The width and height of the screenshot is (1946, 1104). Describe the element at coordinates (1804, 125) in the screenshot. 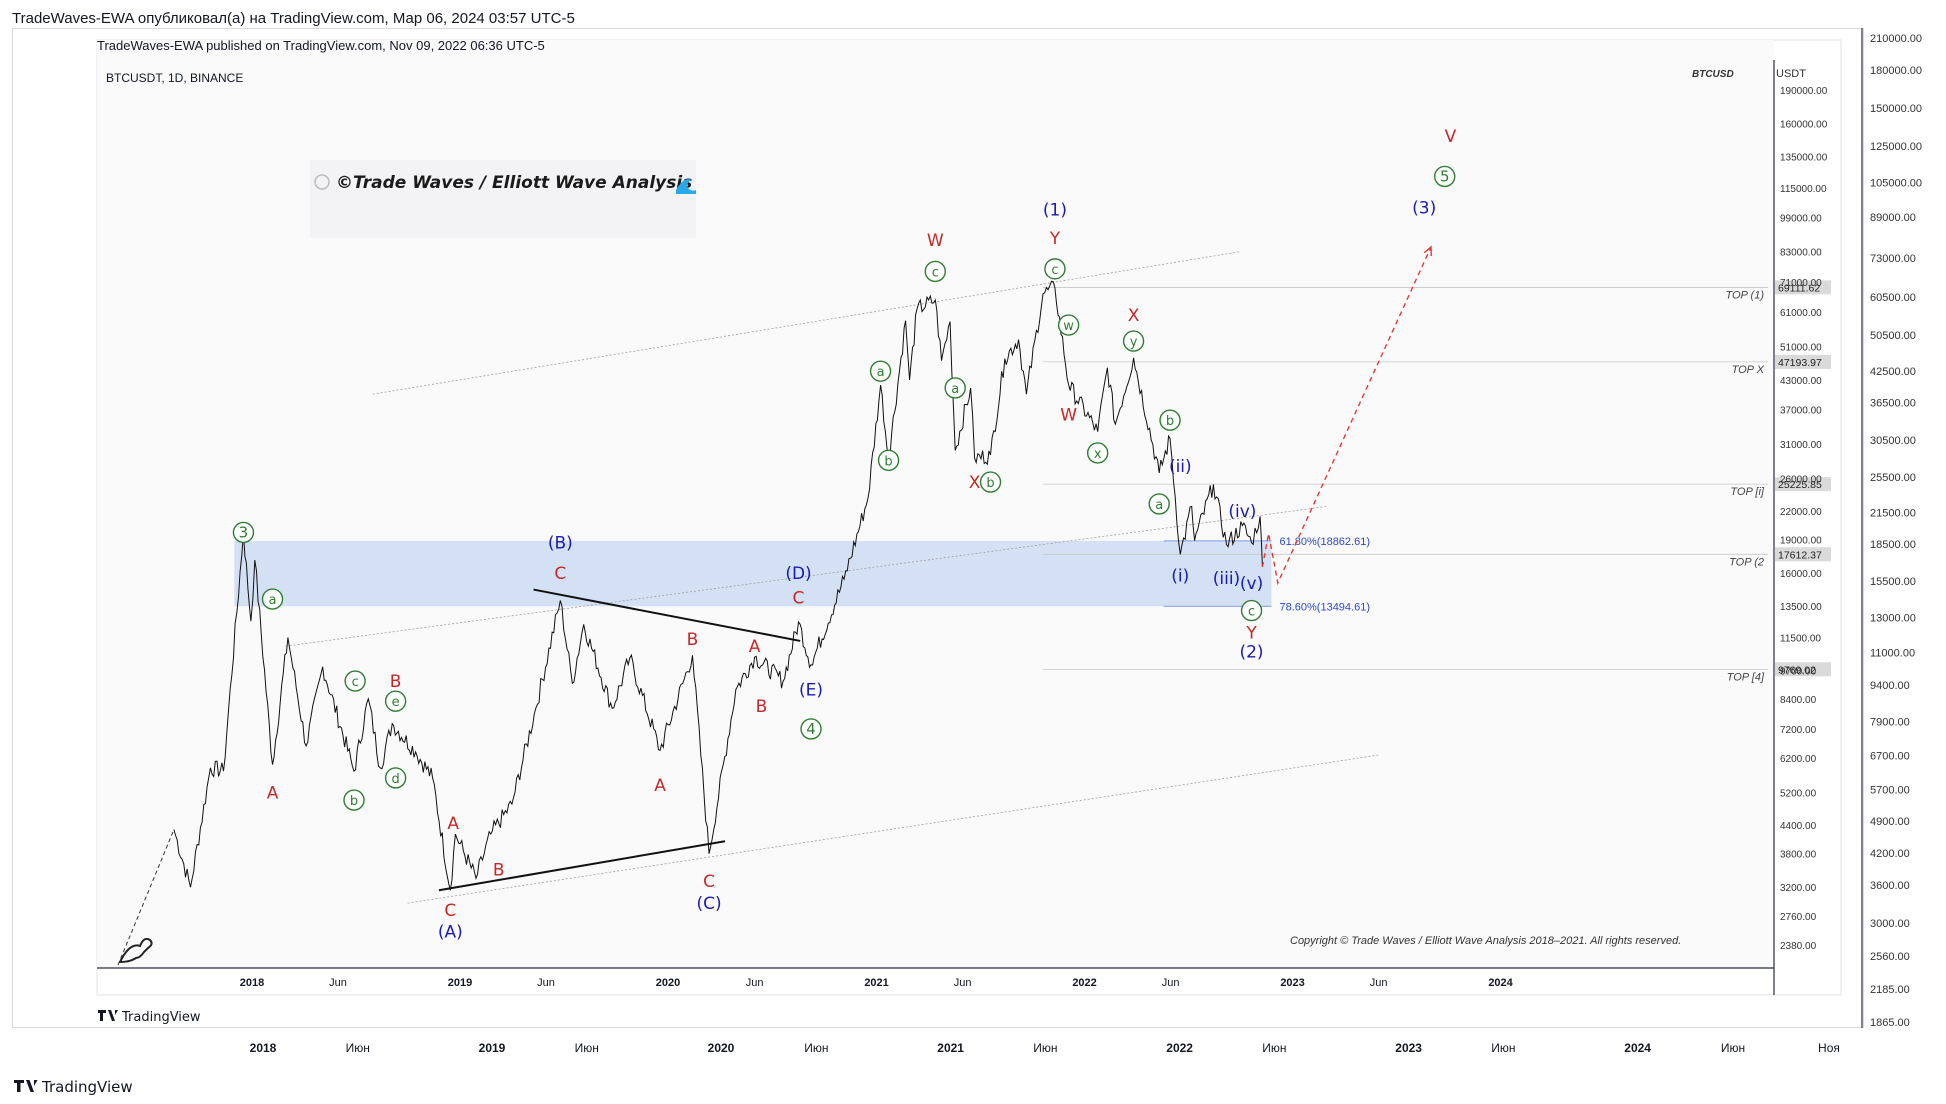

I see `y-tick-inner: 160000.00` at that location.